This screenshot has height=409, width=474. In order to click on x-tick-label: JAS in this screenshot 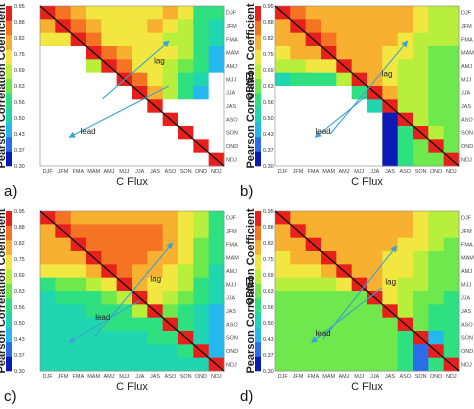, I will do `click(155, 172)`.